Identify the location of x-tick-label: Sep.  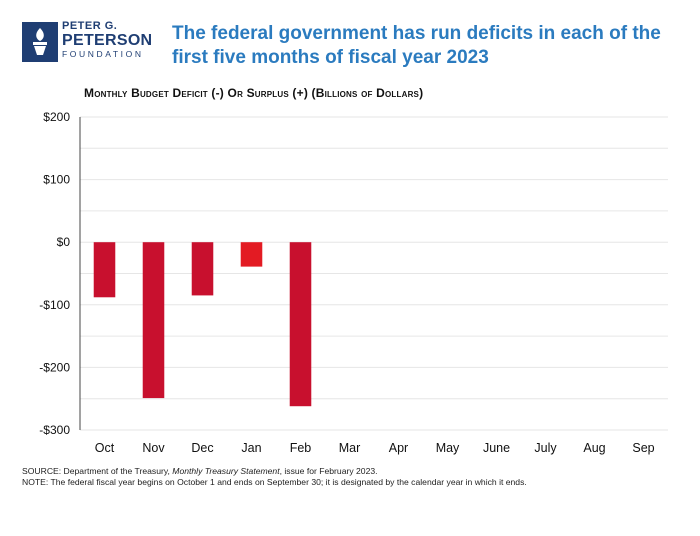
(643, 448).